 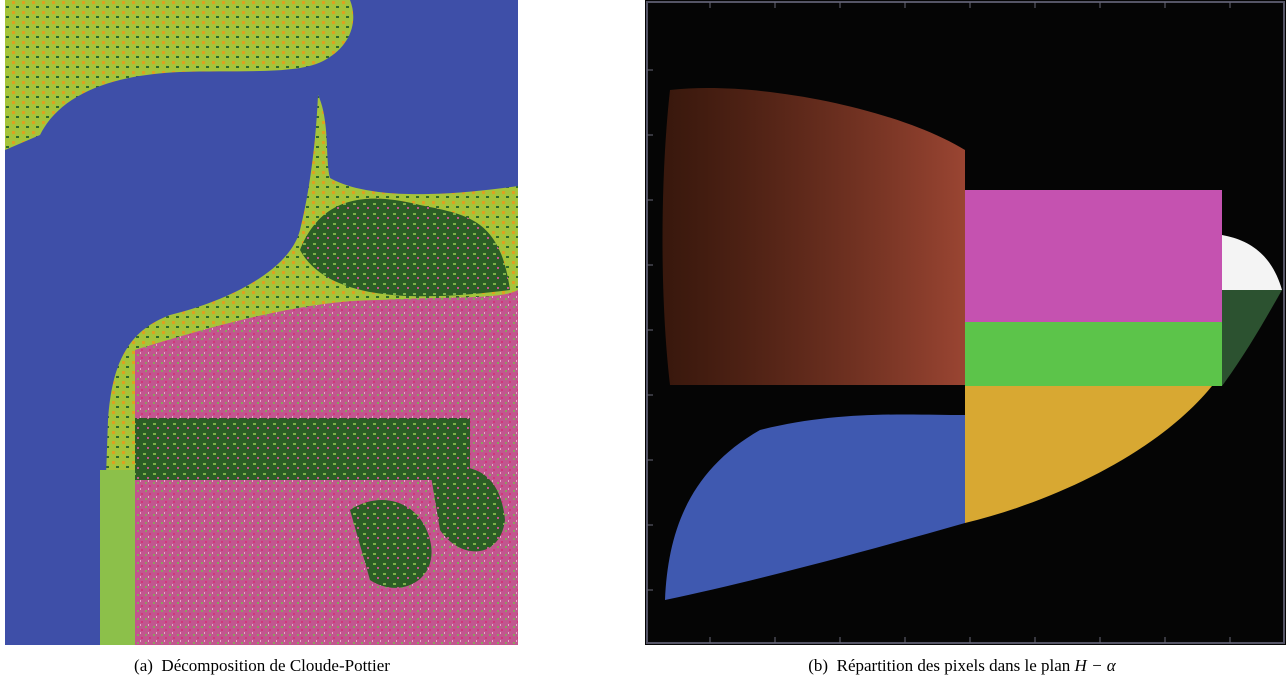 I want to click on north-land, so click(x=179, y=75).